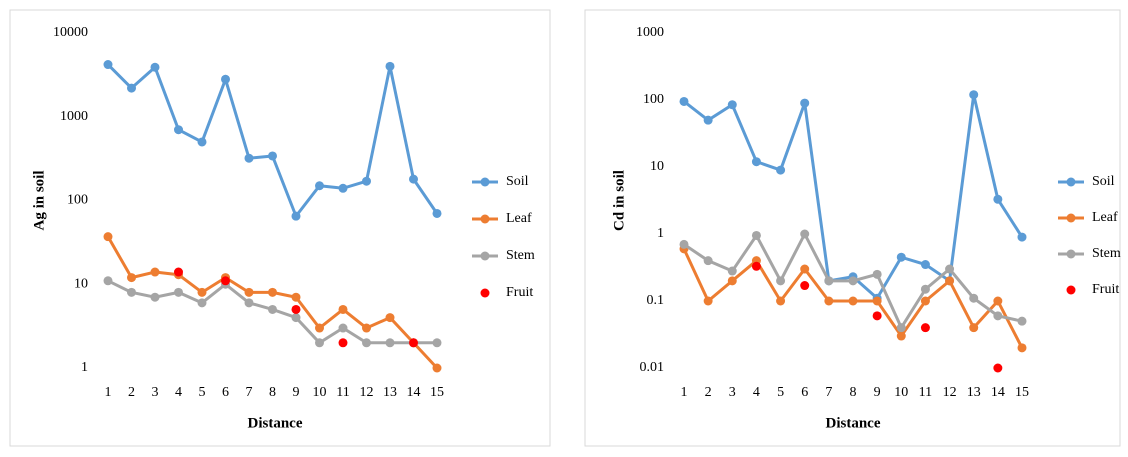 This screenshot has height=457, width=1128. What do you see at coordinates (296, 392) in the screenshot?
I see `x-tick-label: 9` at bounding box center [296, 392].